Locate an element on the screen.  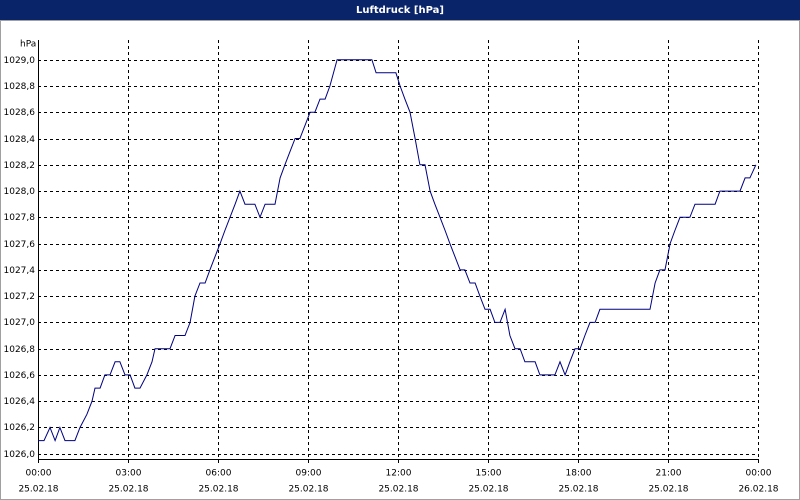
x-tick-date: 26.02.18 is located at coordinates (758, 490).